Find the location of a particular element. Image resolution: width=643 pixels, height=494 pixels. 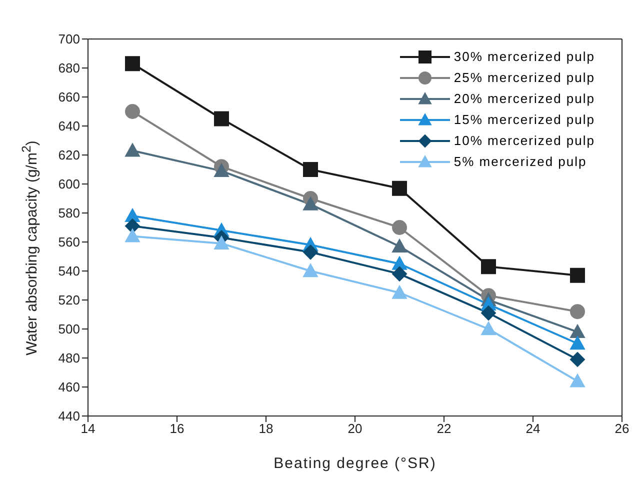

x-tick-label: 22 is located at coordinates (444, 428).